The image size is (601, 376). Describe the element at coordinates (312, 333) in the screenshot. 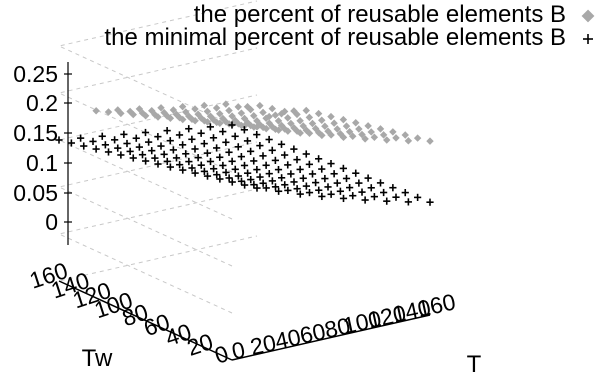

I see `t-tick-label: 60` at that location.